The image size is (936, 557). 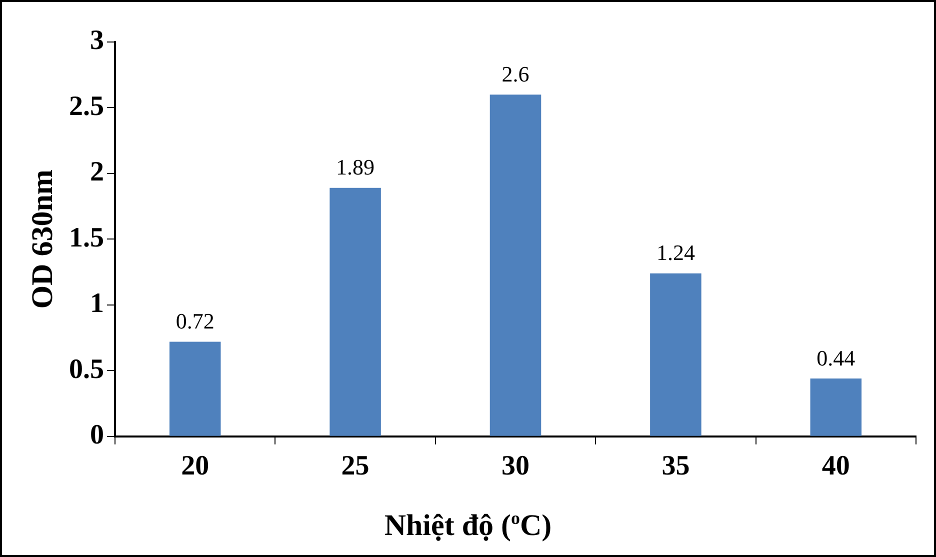 I want to click on x-tick-label: 25, so click(x=355, y=466).